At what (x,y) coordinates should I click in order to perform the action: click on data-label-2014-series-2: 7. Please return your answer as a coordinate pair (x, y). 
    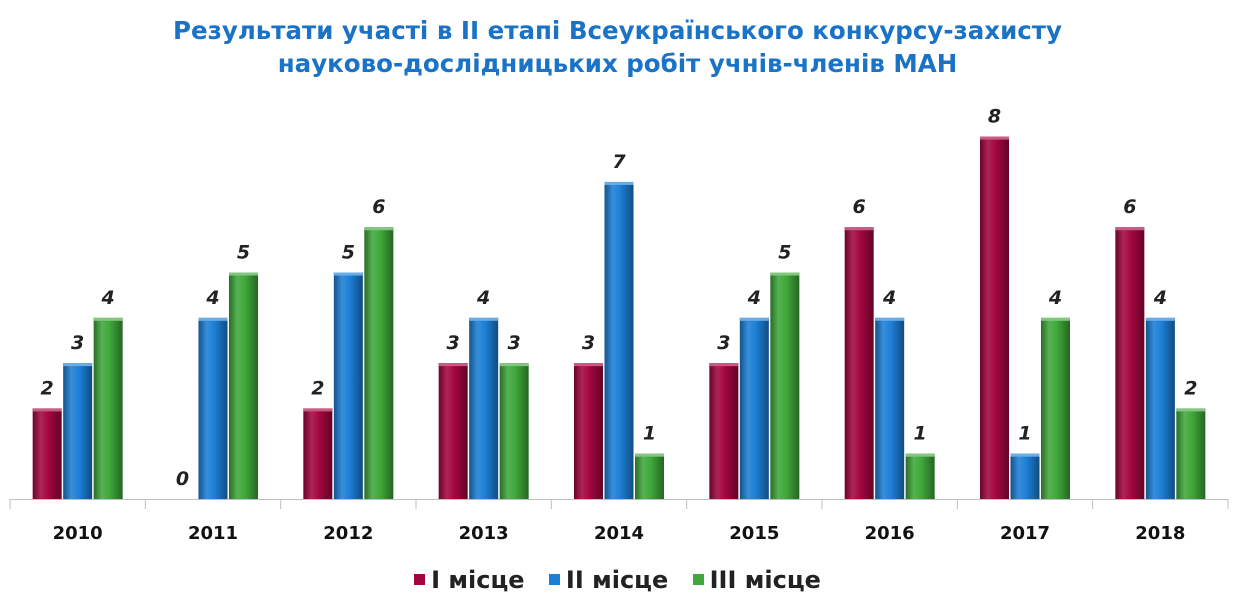
    Looking at the image, I should click on (619, 162).